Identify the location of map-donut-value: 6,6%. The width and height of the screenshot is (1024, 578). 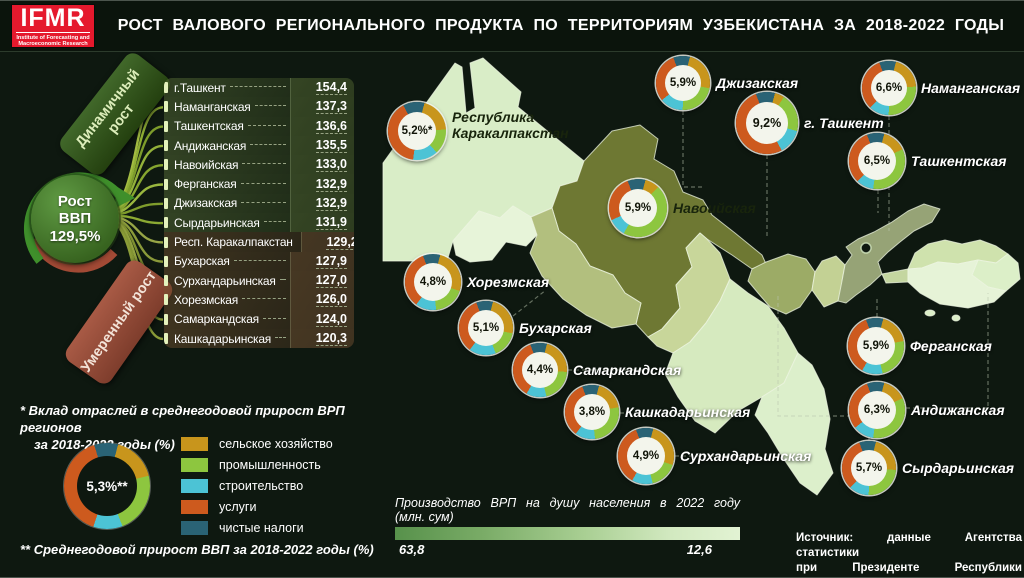
(889, 88).